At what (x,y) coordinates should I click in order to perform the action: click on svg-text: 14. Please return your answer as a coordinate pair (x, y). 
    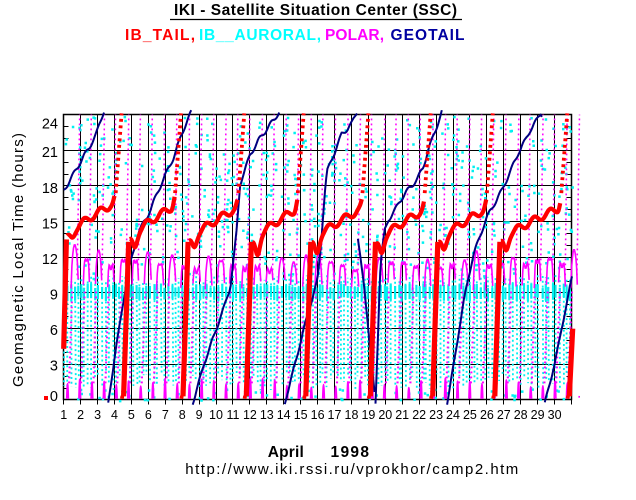
    Looking at the image, I should click on (284, 415).